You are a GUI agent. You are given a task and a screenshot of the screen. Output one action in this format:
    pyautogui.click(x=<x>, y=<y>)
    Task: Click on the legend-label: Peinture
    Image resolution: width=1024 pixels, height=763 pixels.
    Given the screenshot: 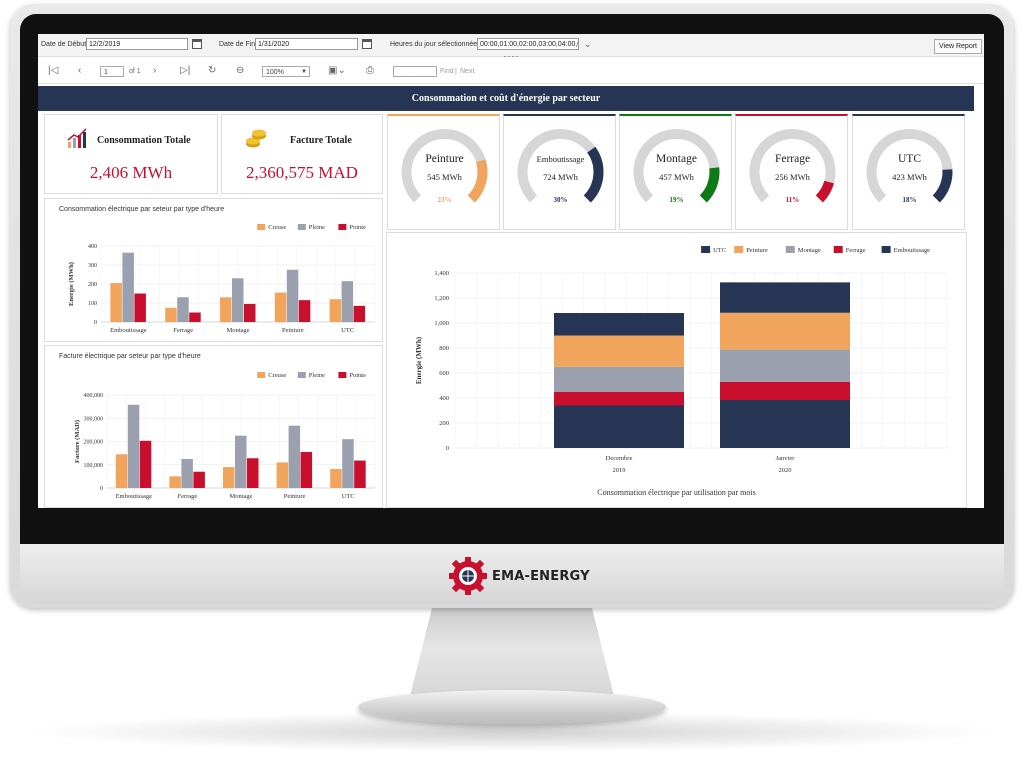 What is the action you would take?
    pyautogui.click(x=757, y=250)
    